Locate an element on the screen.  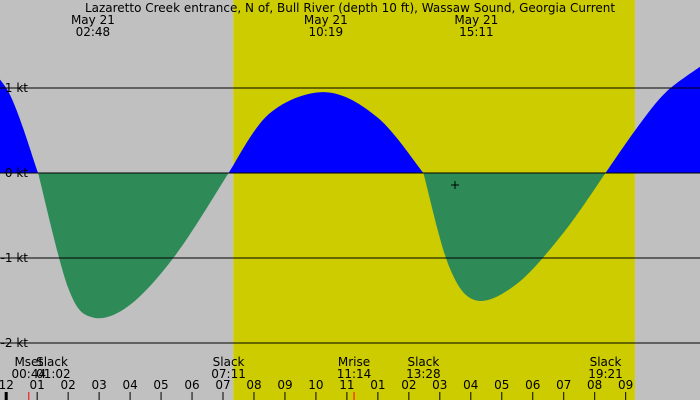
event-time-label: 02:48 is located at coordinates (93, 32).